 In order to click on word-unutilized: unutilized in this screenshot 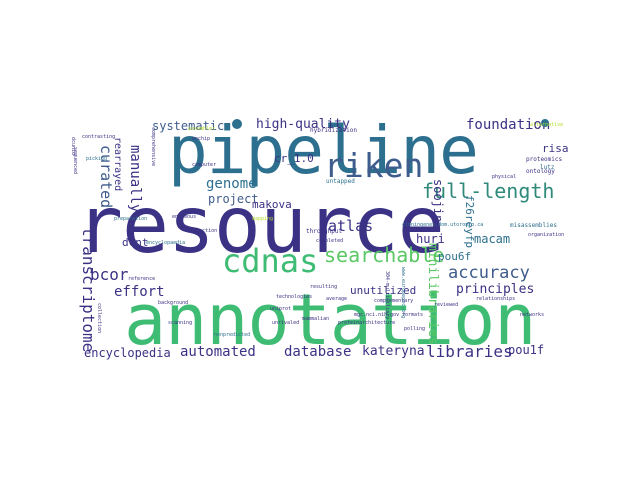, I will do `click(383, 290)`.